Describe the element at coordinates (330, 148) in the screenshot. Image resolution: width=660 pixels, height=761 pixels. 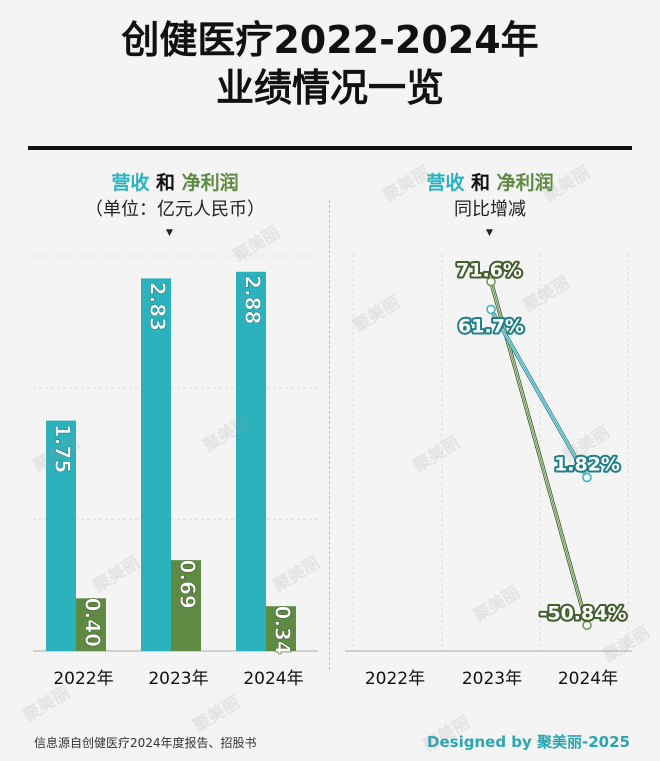
I see `title-rule` at that location.